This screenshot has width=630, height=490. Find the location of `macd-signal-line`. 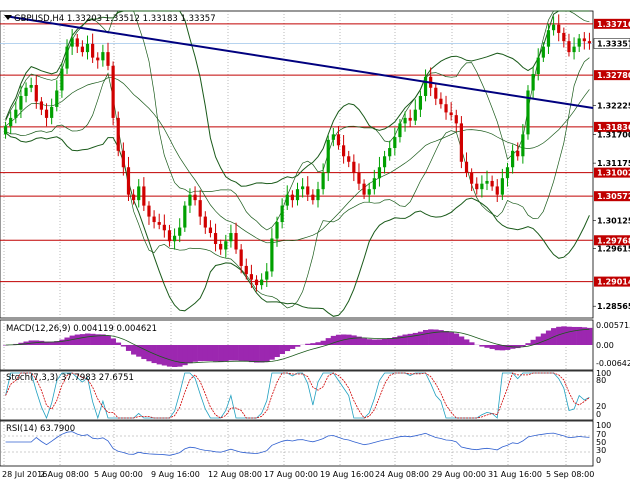

macd-signal-line is located at coordinates (297, 346).